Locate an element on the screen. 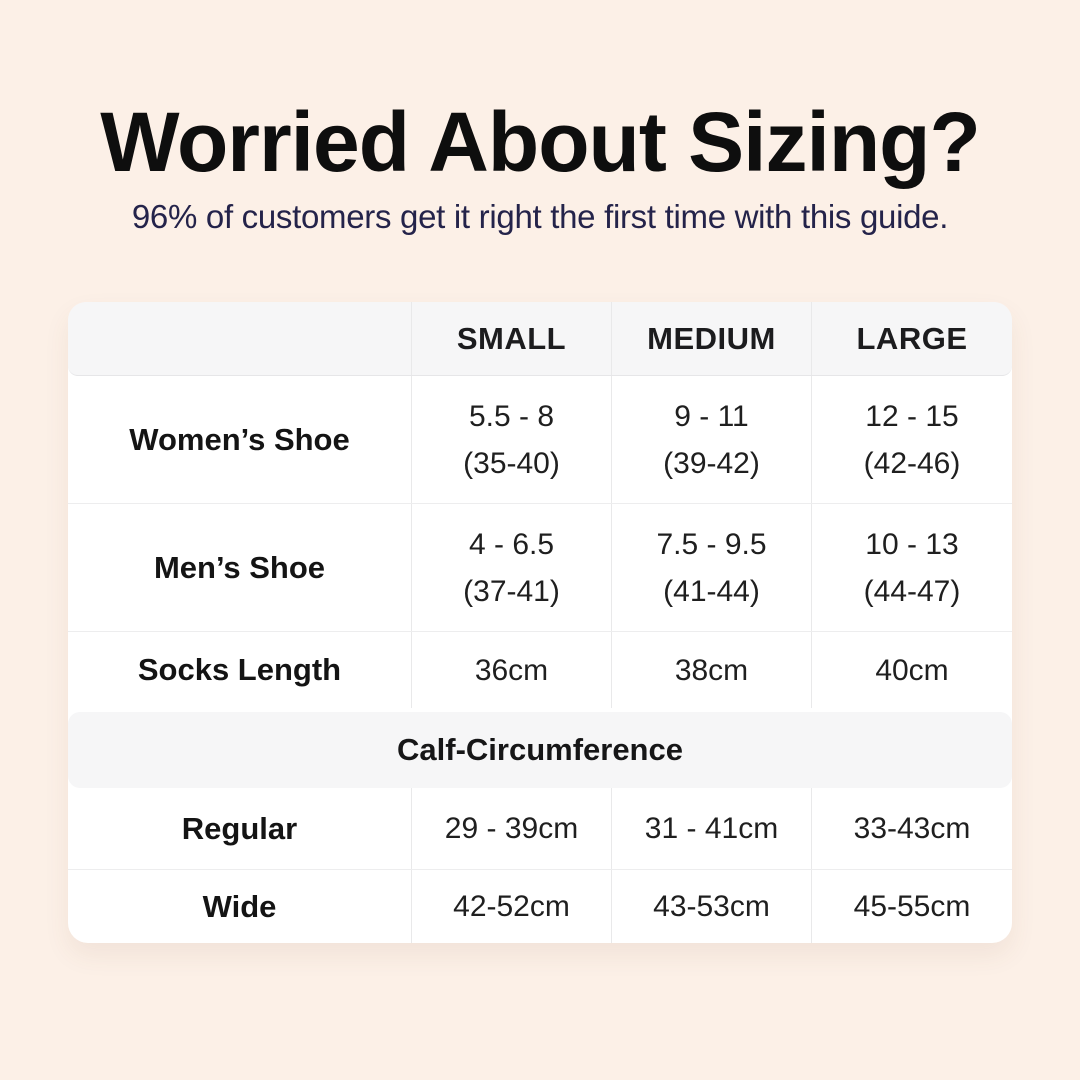 The width and height of the screenshot is (1080, 1080). page-title: Worried About Sizing? is located at coordinates (540, 142).